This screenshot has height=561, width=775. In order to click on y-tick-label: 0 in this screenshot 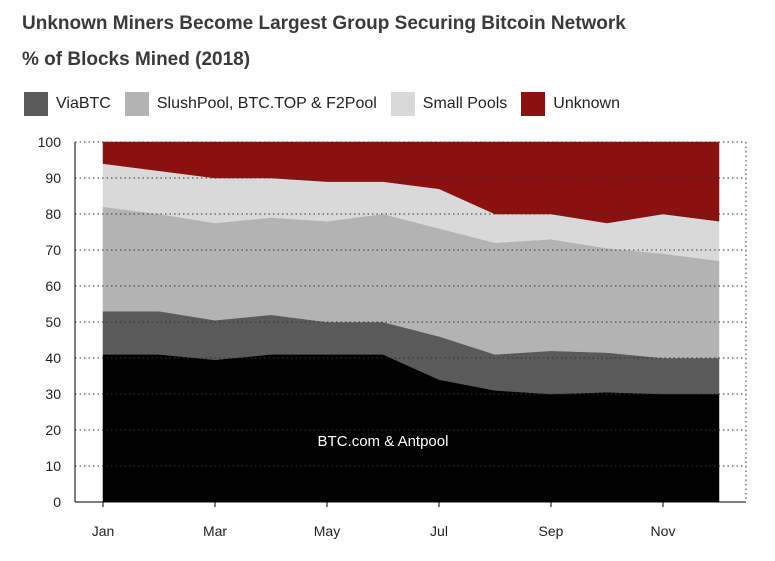, I will do `click(57, 502)`.